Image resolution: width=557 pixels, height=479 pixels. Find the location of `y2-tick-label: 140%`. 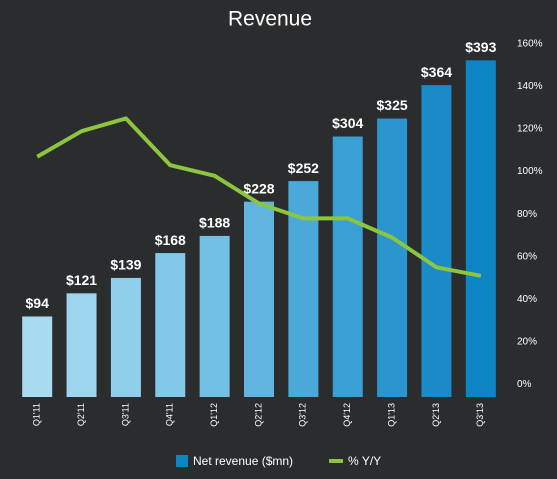

y2-tick-label: 140% is located at coordinates (530, 86).